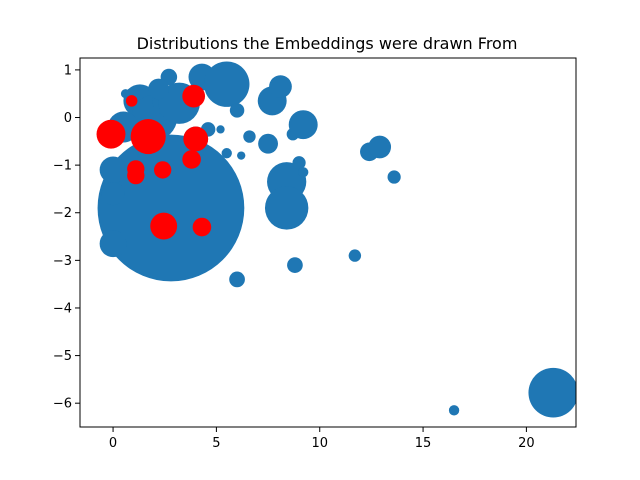 Image resolution: width=640 pixels, height=480 pixels. I want to click on y-tick-label: −1, so click(62, 166).